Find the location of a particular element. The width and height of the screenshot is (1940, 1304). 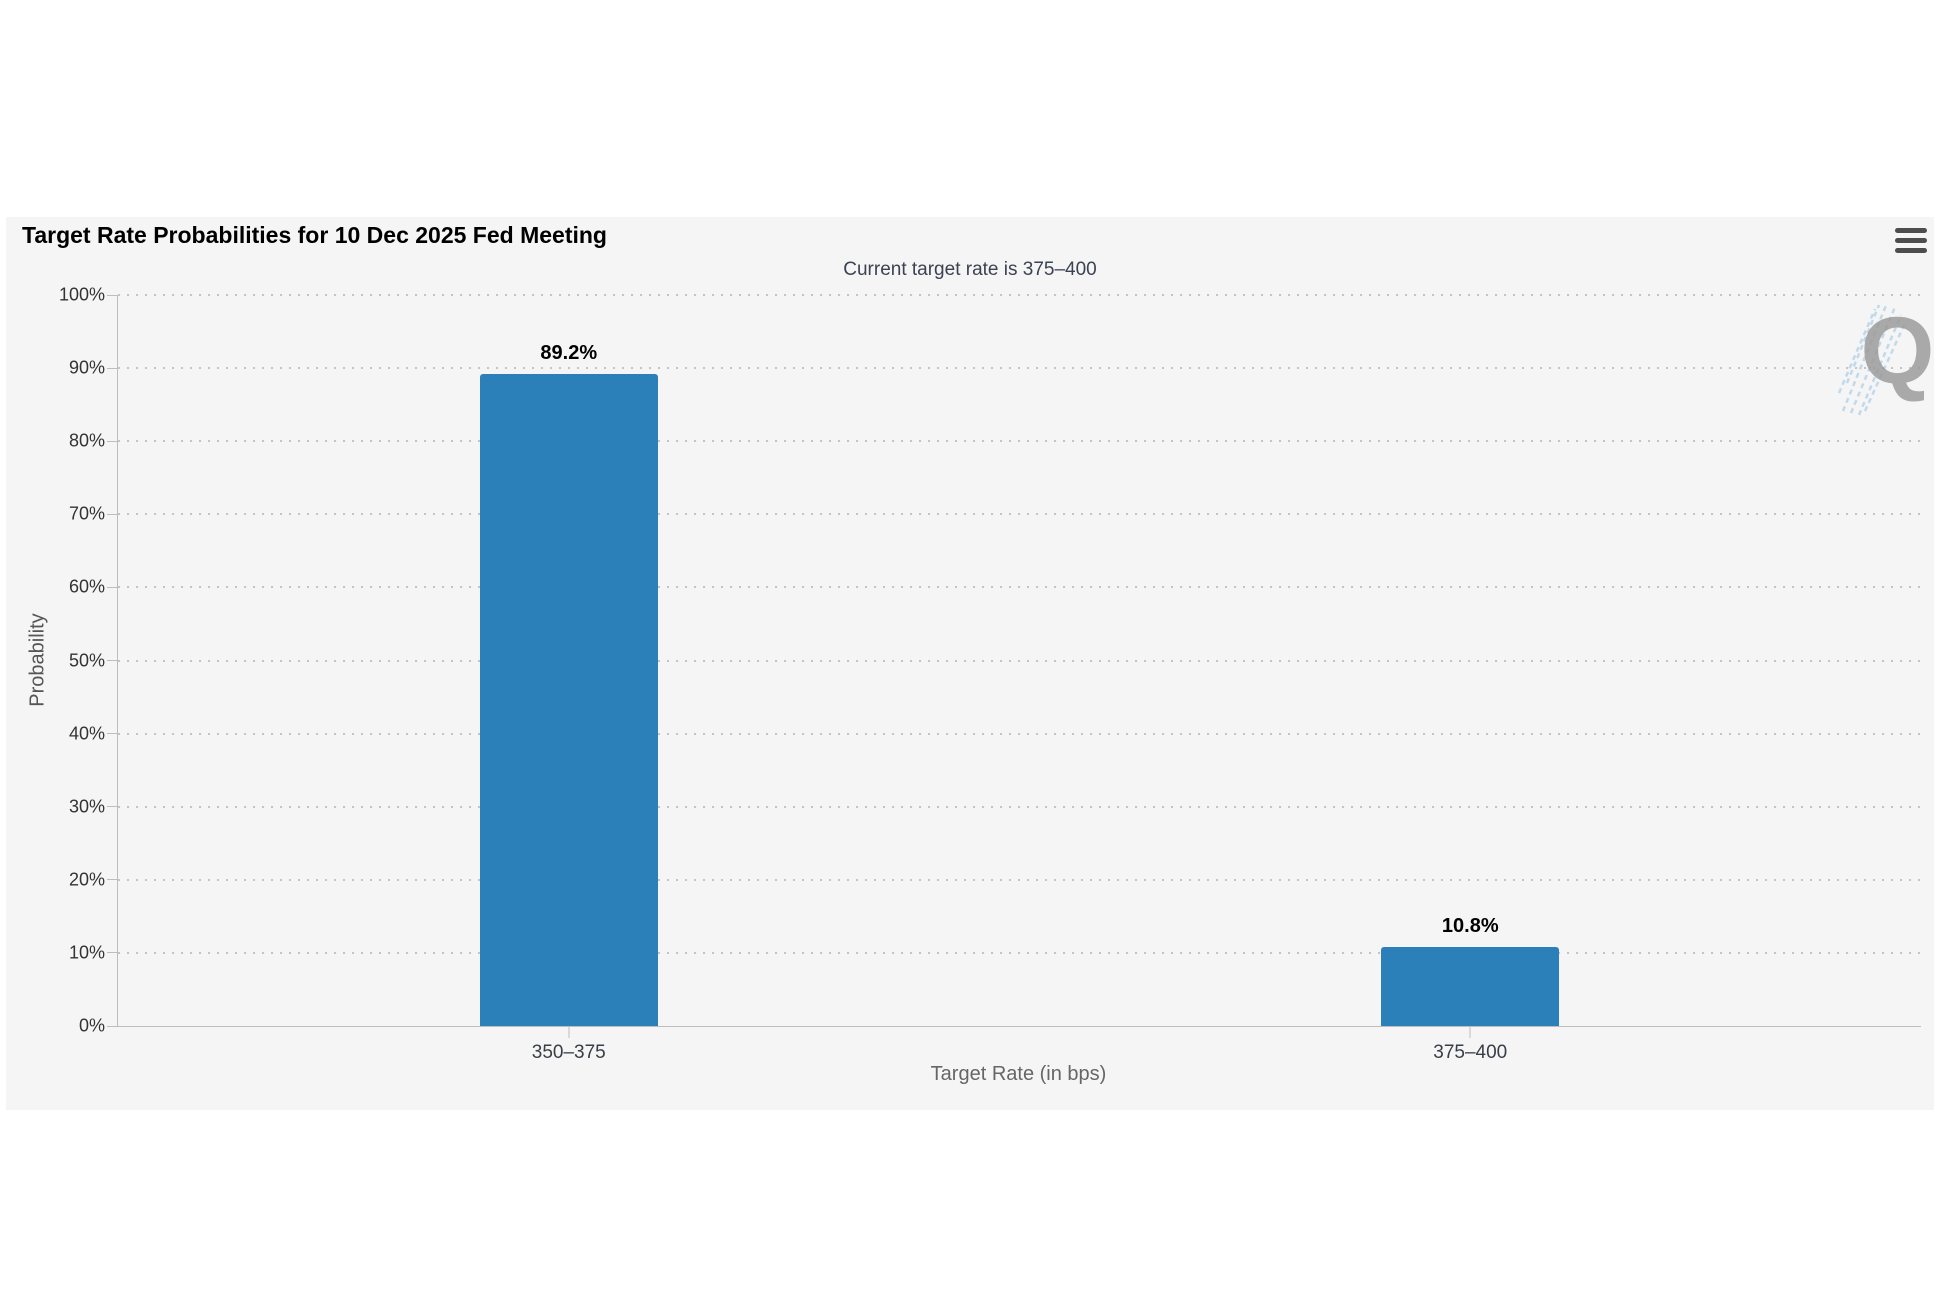

x-axis-title: Target Rate (in bps) is located at coordinates (1018, 1074).